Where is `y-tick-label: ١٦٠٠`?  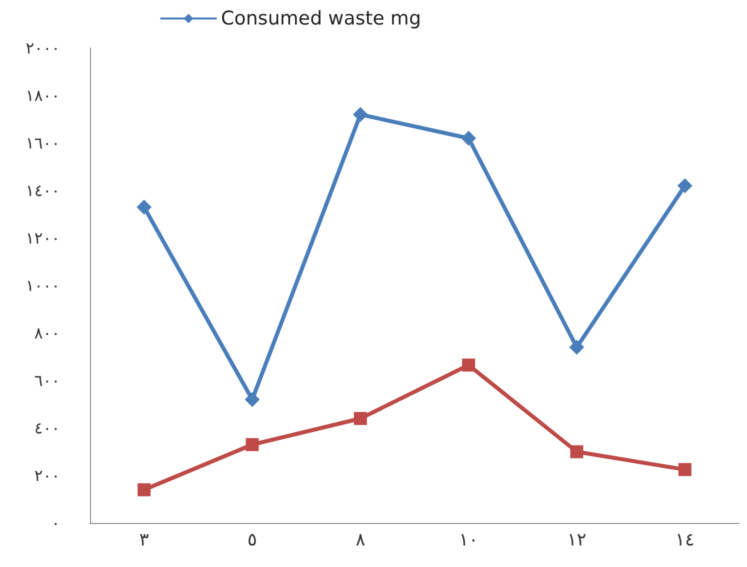
y-tick-label: ١٦٠٠ is located at coordinates (43, 143).